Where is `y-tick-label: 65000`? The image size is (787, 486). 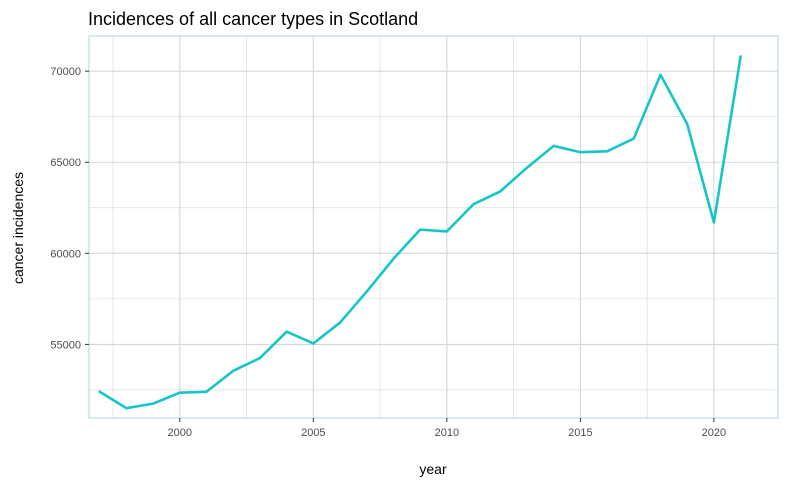 y-tick-label: 65000 is located at coordinates (65, 163).